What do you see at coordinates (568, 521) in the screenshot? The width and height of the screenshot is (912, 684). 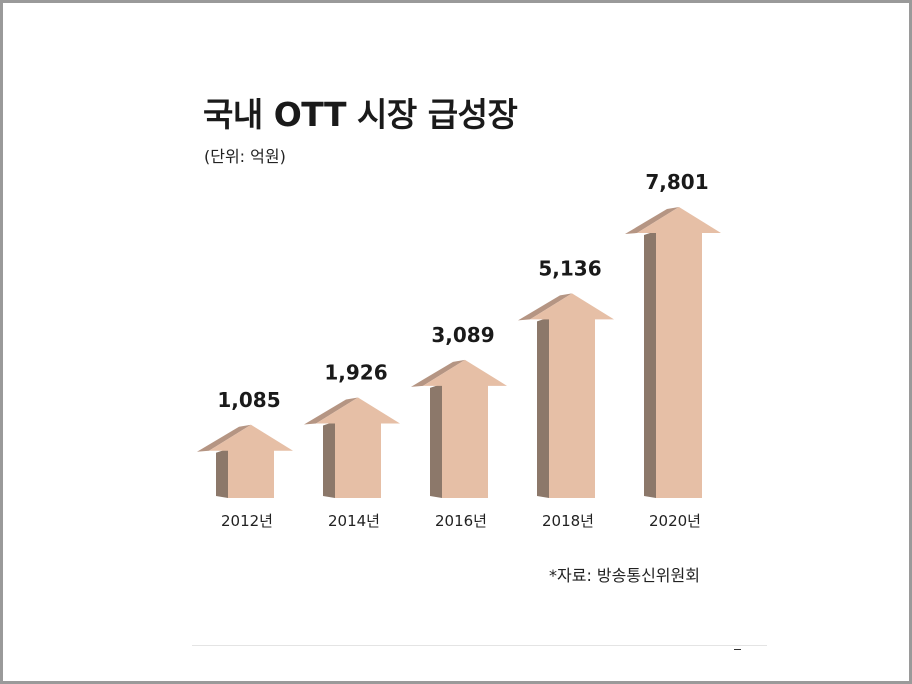 I see `category-label-3: 2018년` at bounding box center [568, 521].